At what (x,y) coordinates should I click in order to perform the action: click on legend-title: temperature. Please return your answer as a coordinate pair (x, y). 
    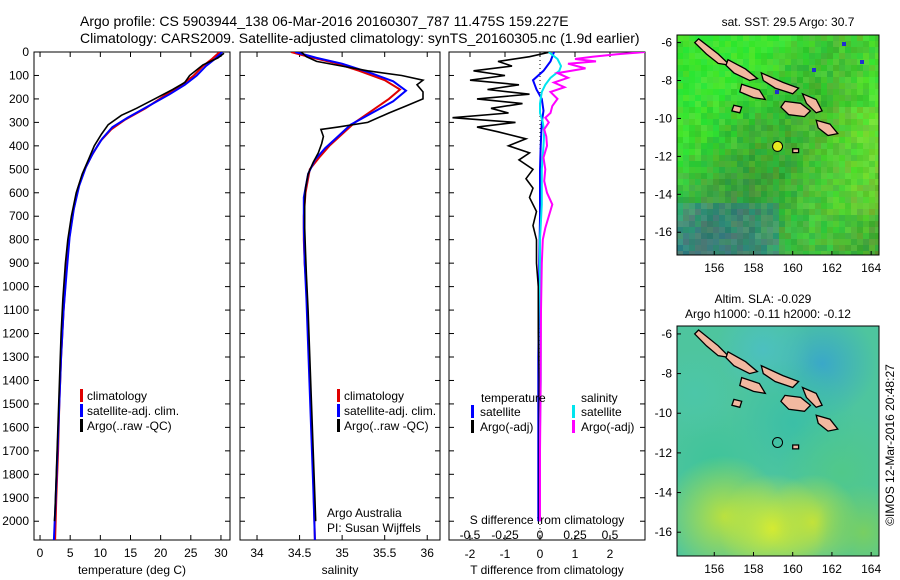
    Looking at the image, I should click on (513, 398).